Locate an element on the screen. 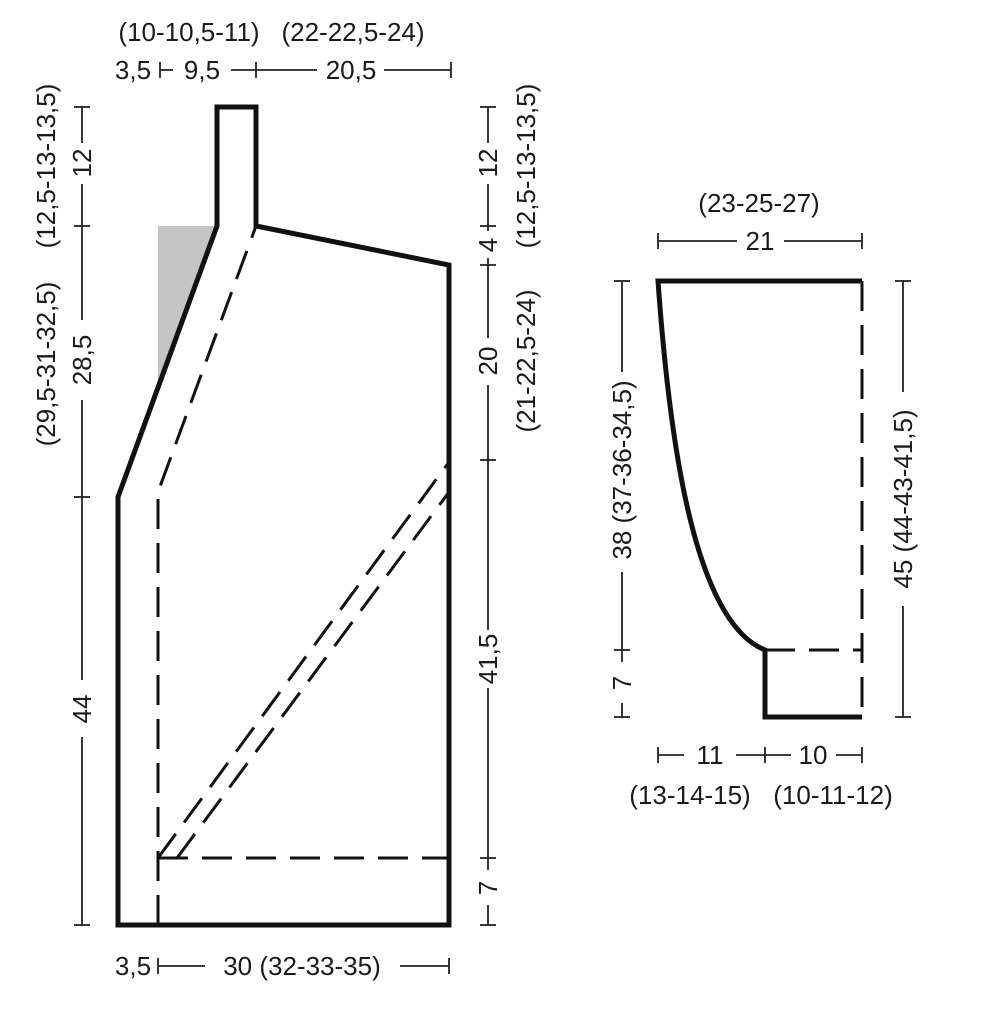  pocket-dashed-line-upper is located at coordinates (303, 660).